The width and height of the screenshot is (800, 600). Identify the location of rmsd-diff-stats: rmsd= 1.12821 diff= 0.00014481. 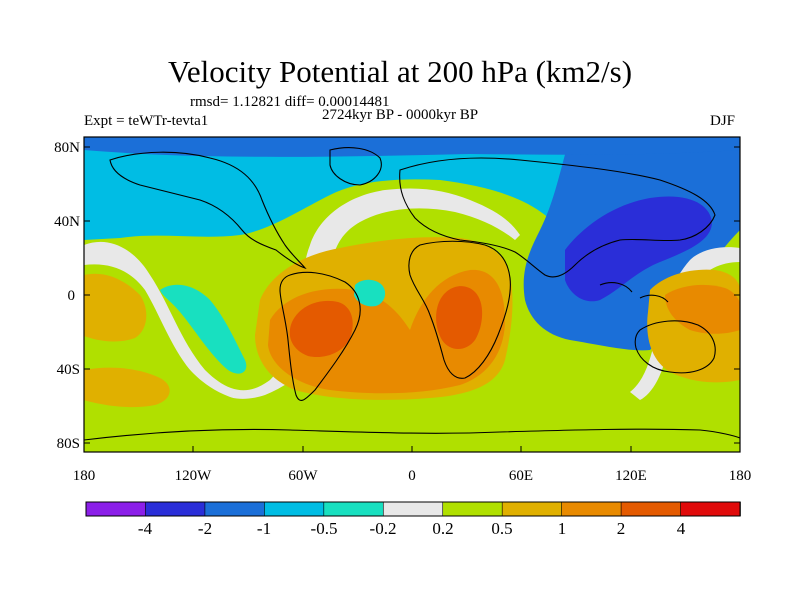
(290, 102).